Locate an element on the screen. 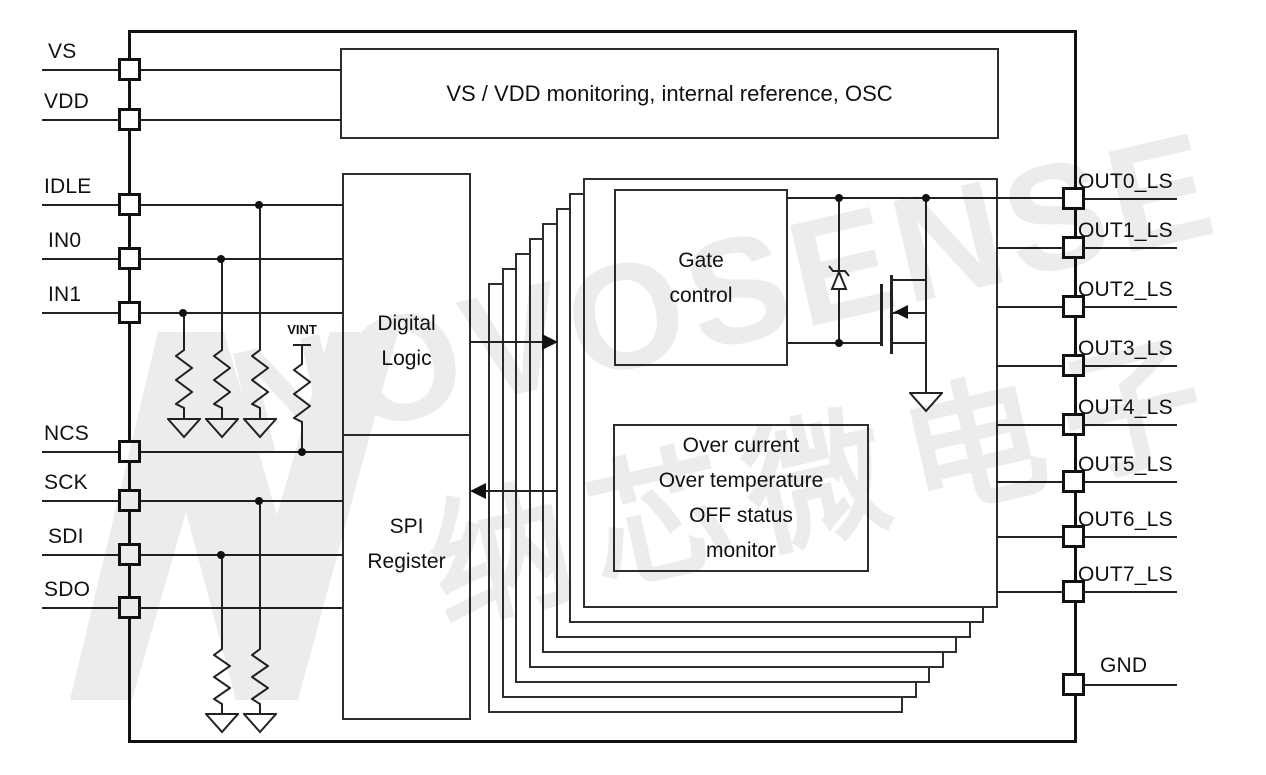 The image size is (1266, 775). control-bus-arrowhead is located at coordinates (550, 342).